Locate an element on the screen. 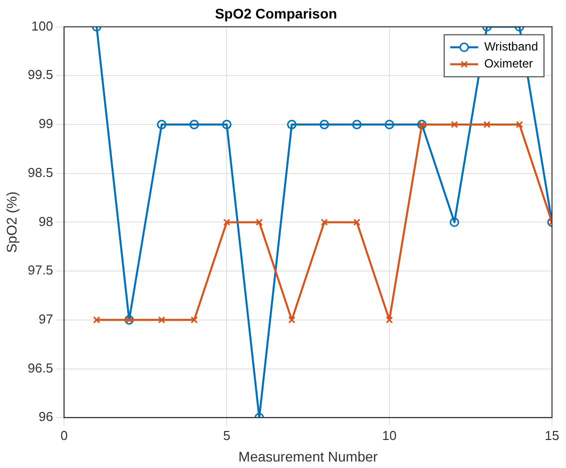  y-tick-label: 99 is located at coordinates (46, 124).